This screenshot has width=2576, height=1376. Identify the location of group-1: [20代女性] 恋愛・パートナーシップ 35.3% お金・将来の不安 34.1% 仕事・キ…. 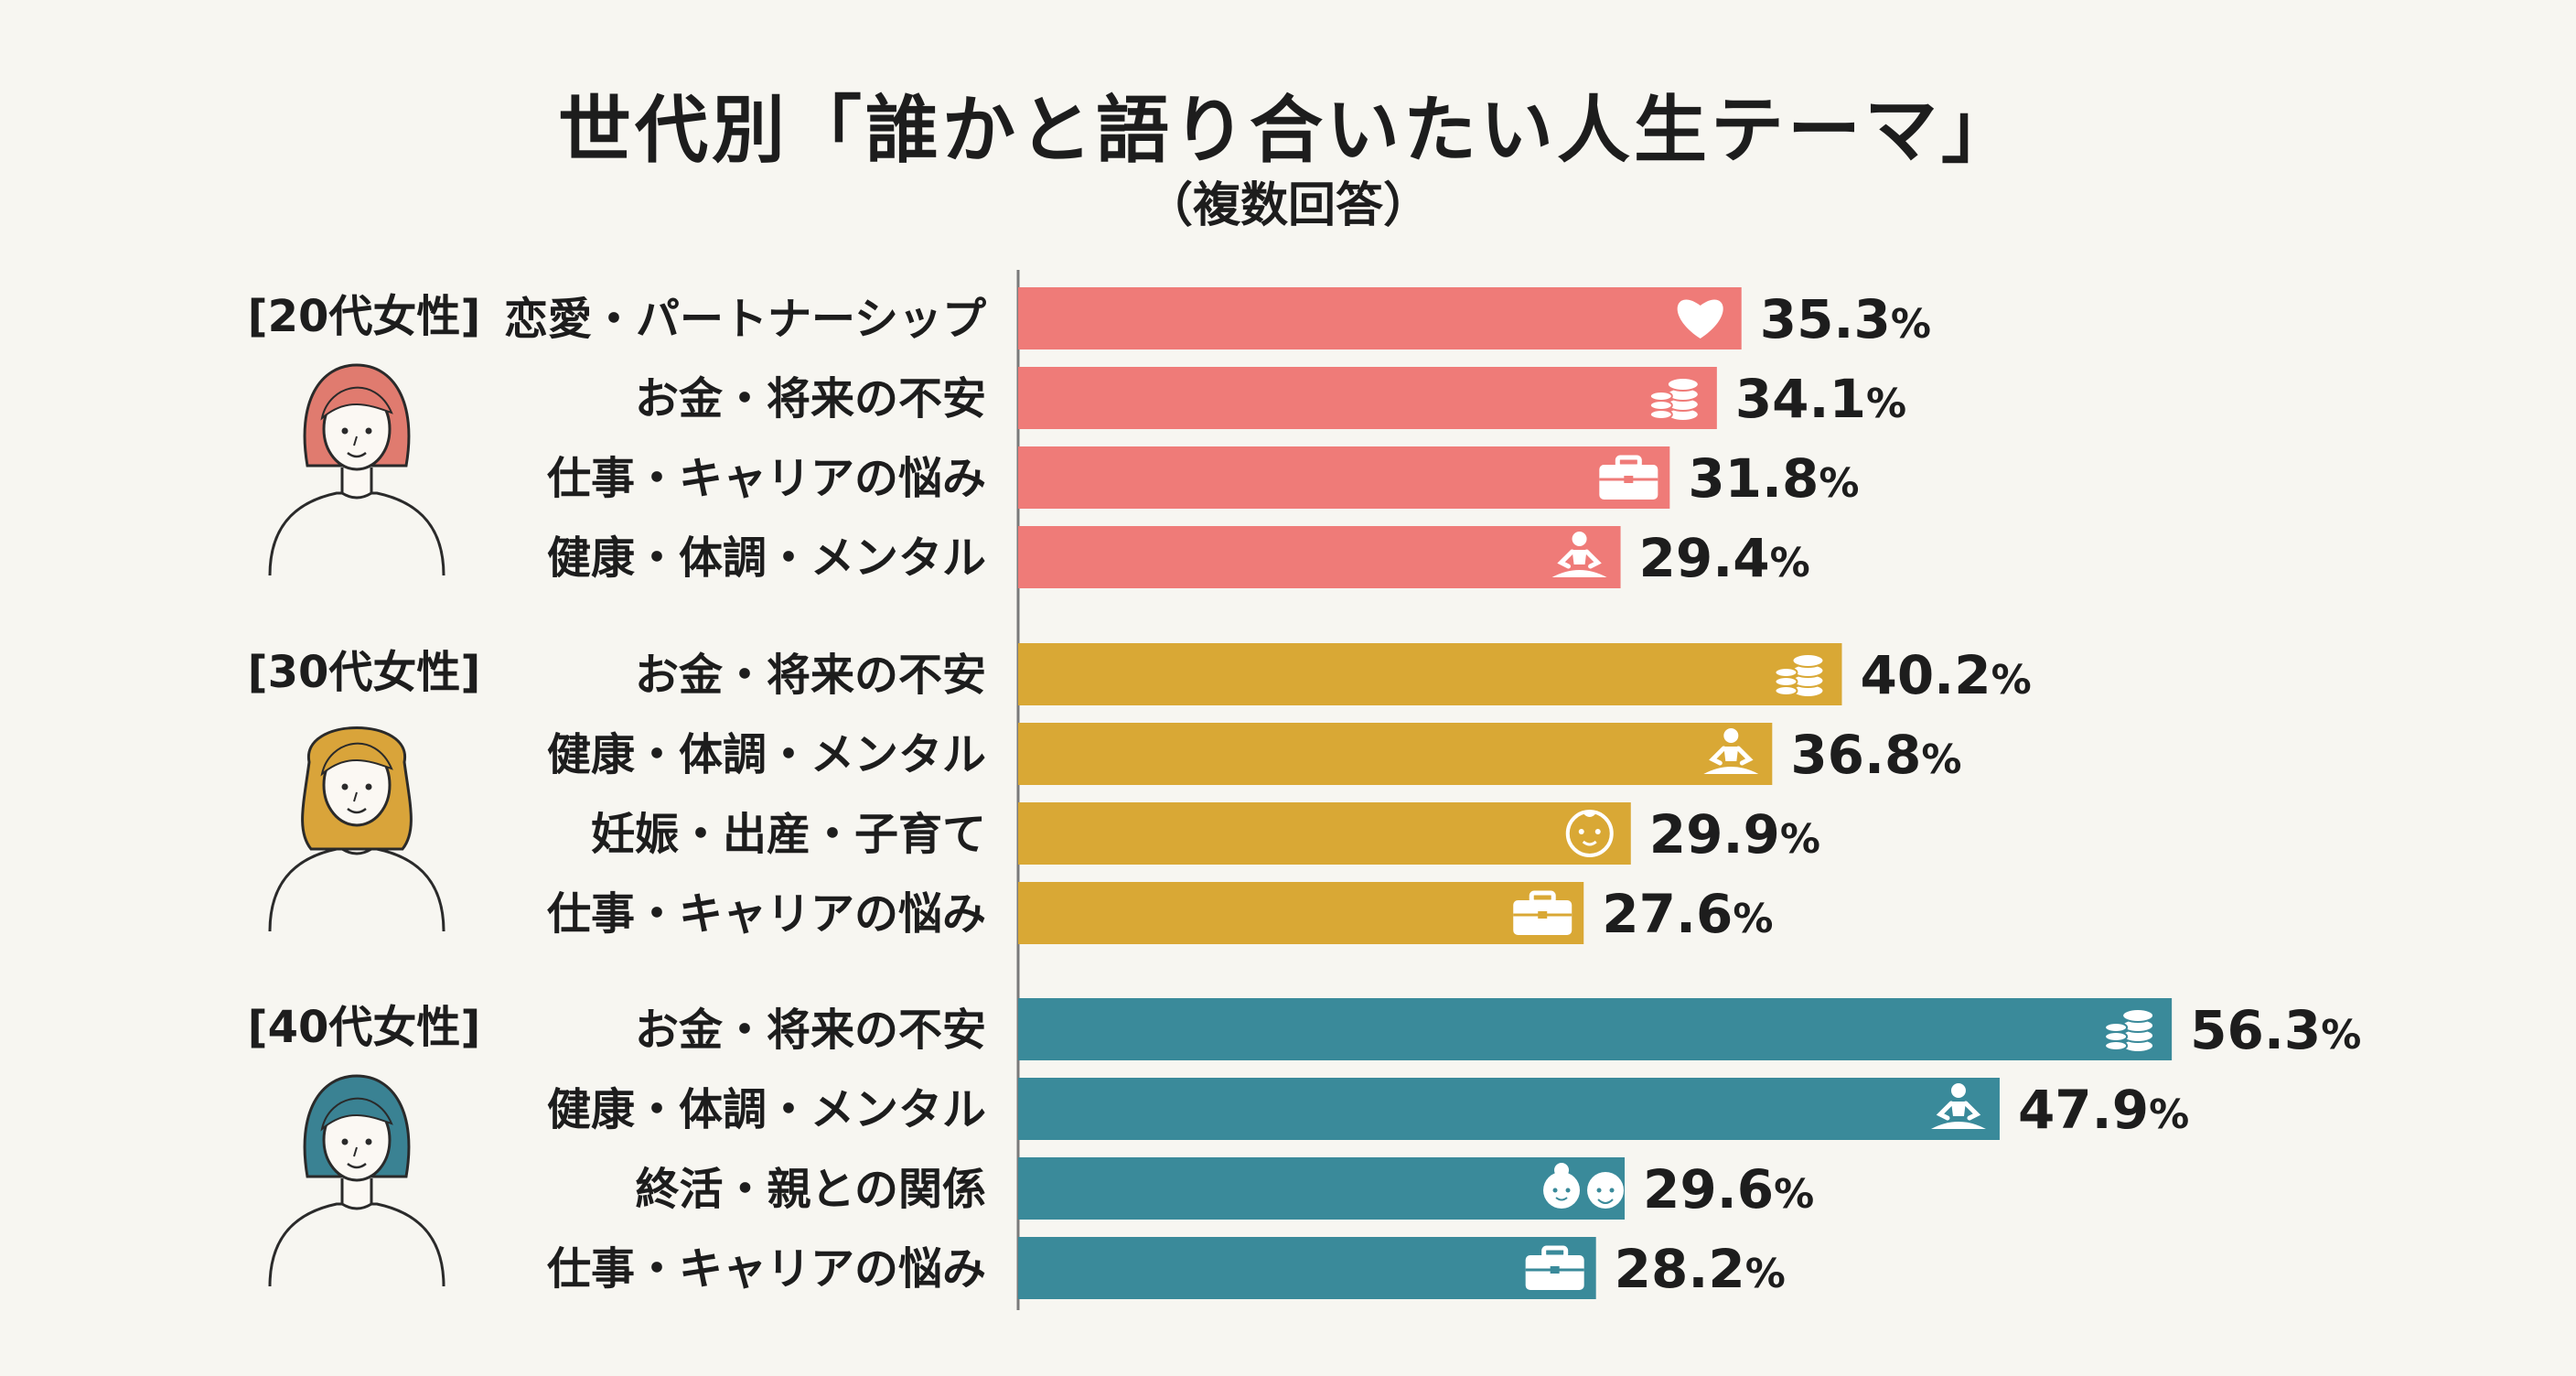
(1089, 438).